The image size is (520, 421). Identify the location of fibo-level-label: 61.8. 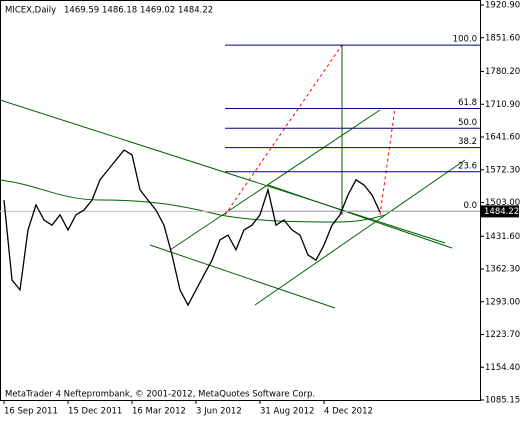
(467, 103).